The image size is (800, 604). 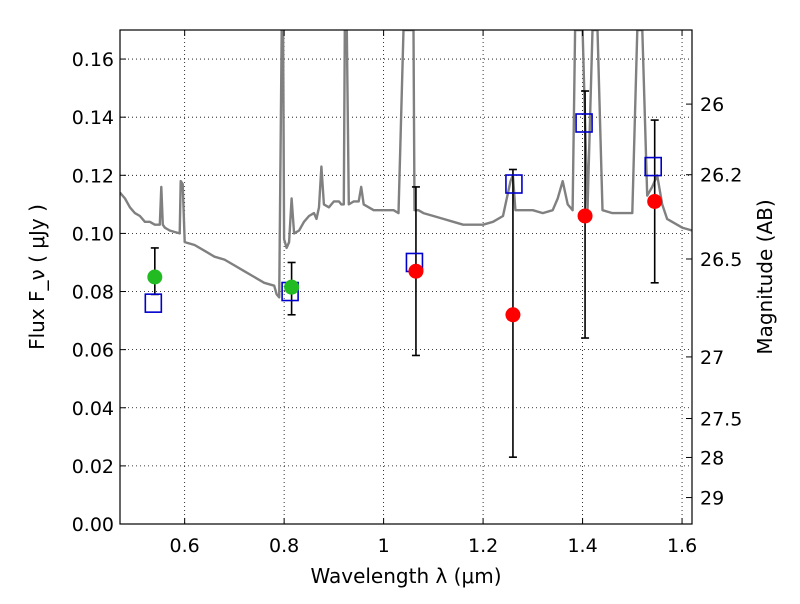 I want to click on y-tick-label: 0.04, so click(x=93, y=409).